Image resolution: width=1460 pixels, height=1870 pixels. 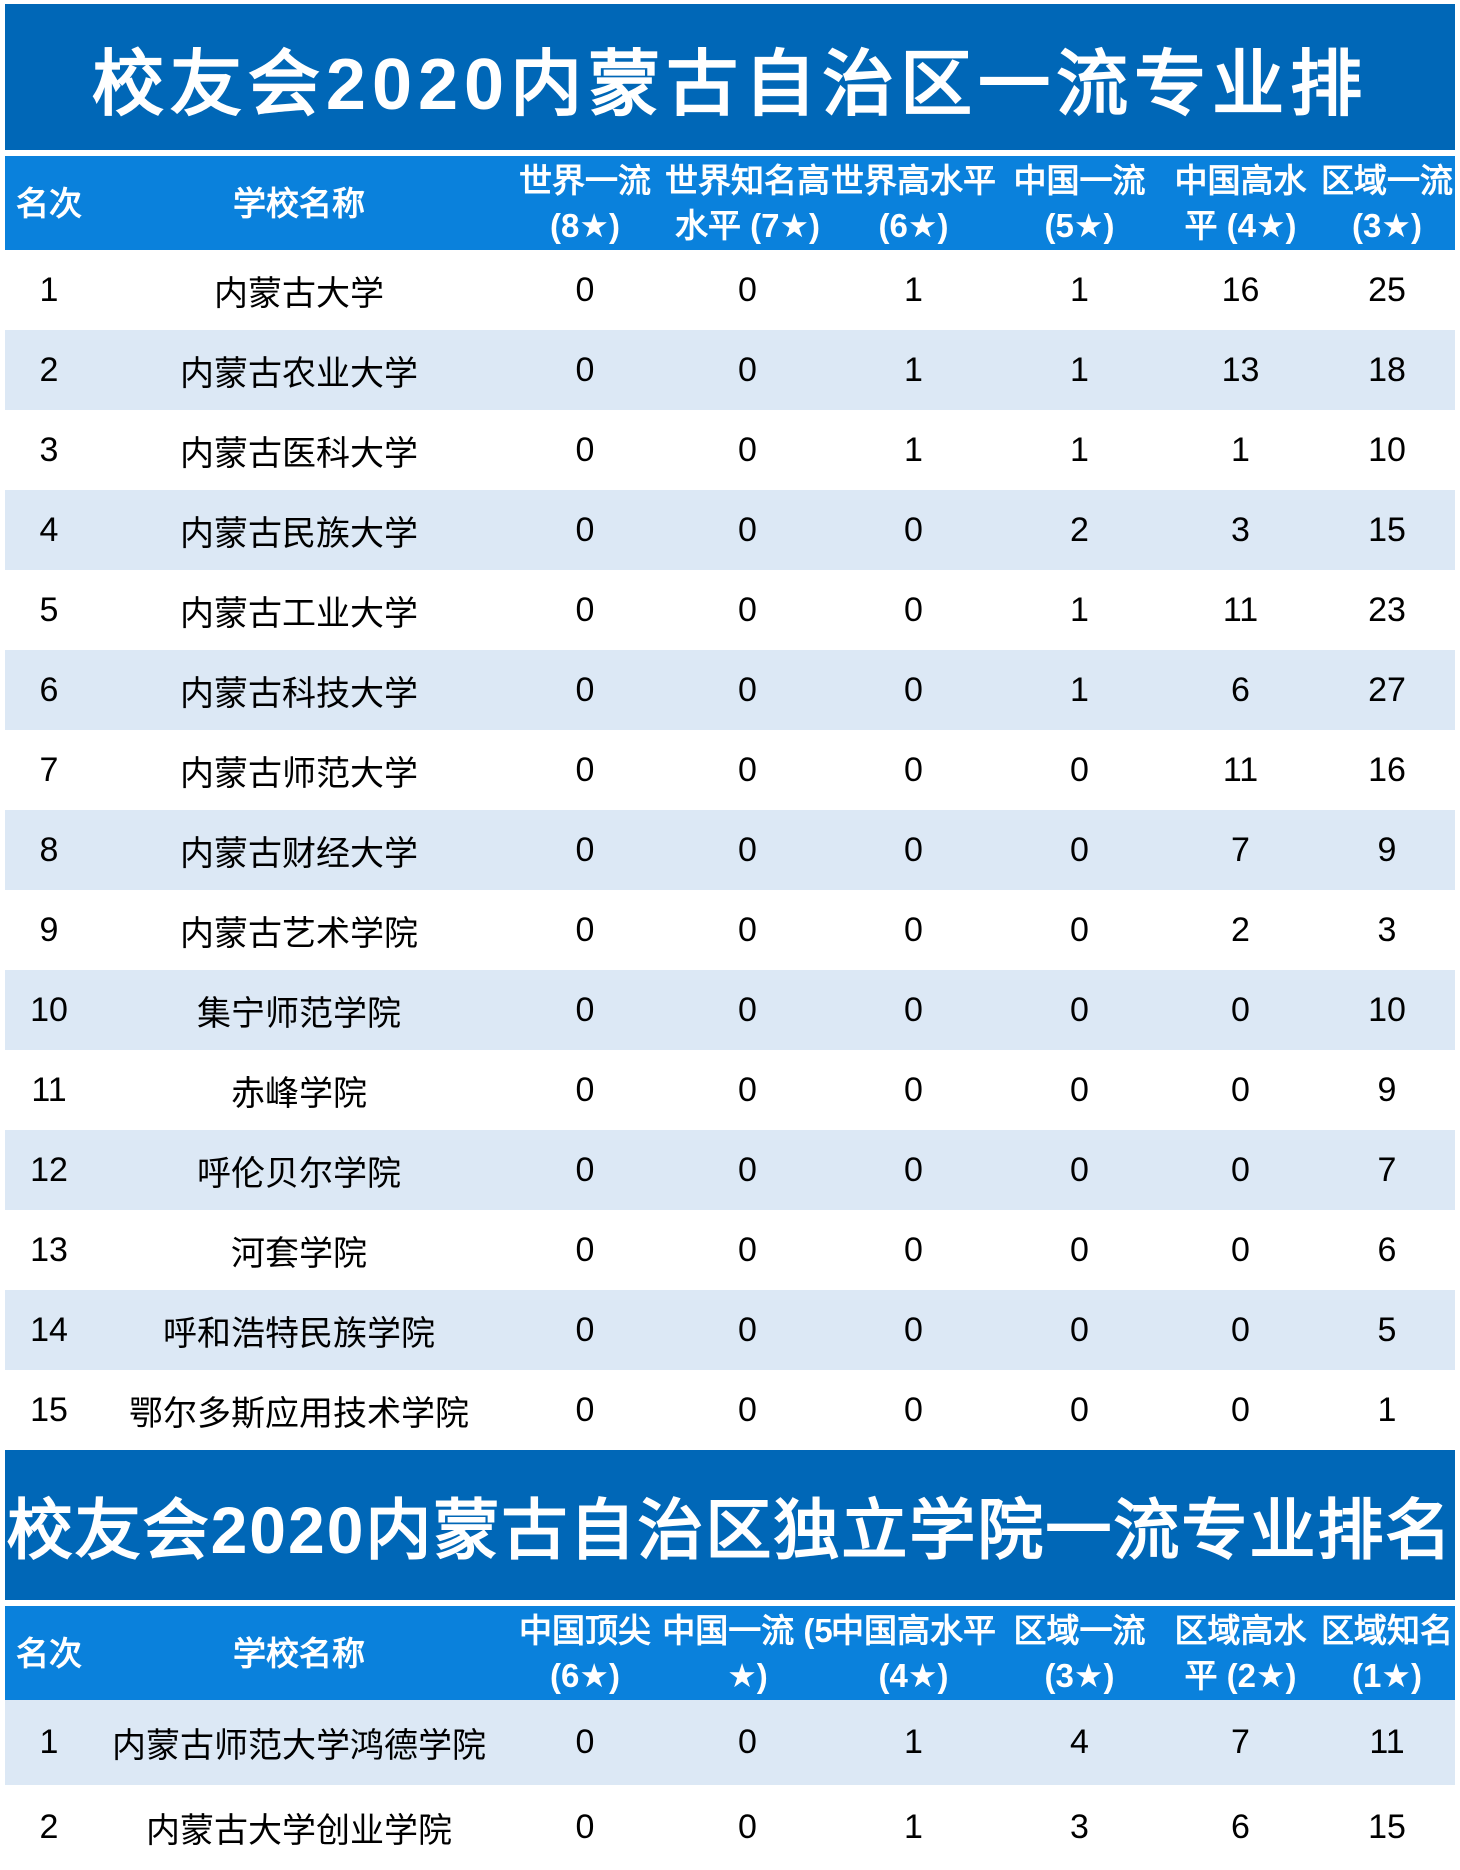 I want to click on table-row: 12 呼伦贝尔学院 0 0 0 0 0 7, so click(x=730, y=1170).